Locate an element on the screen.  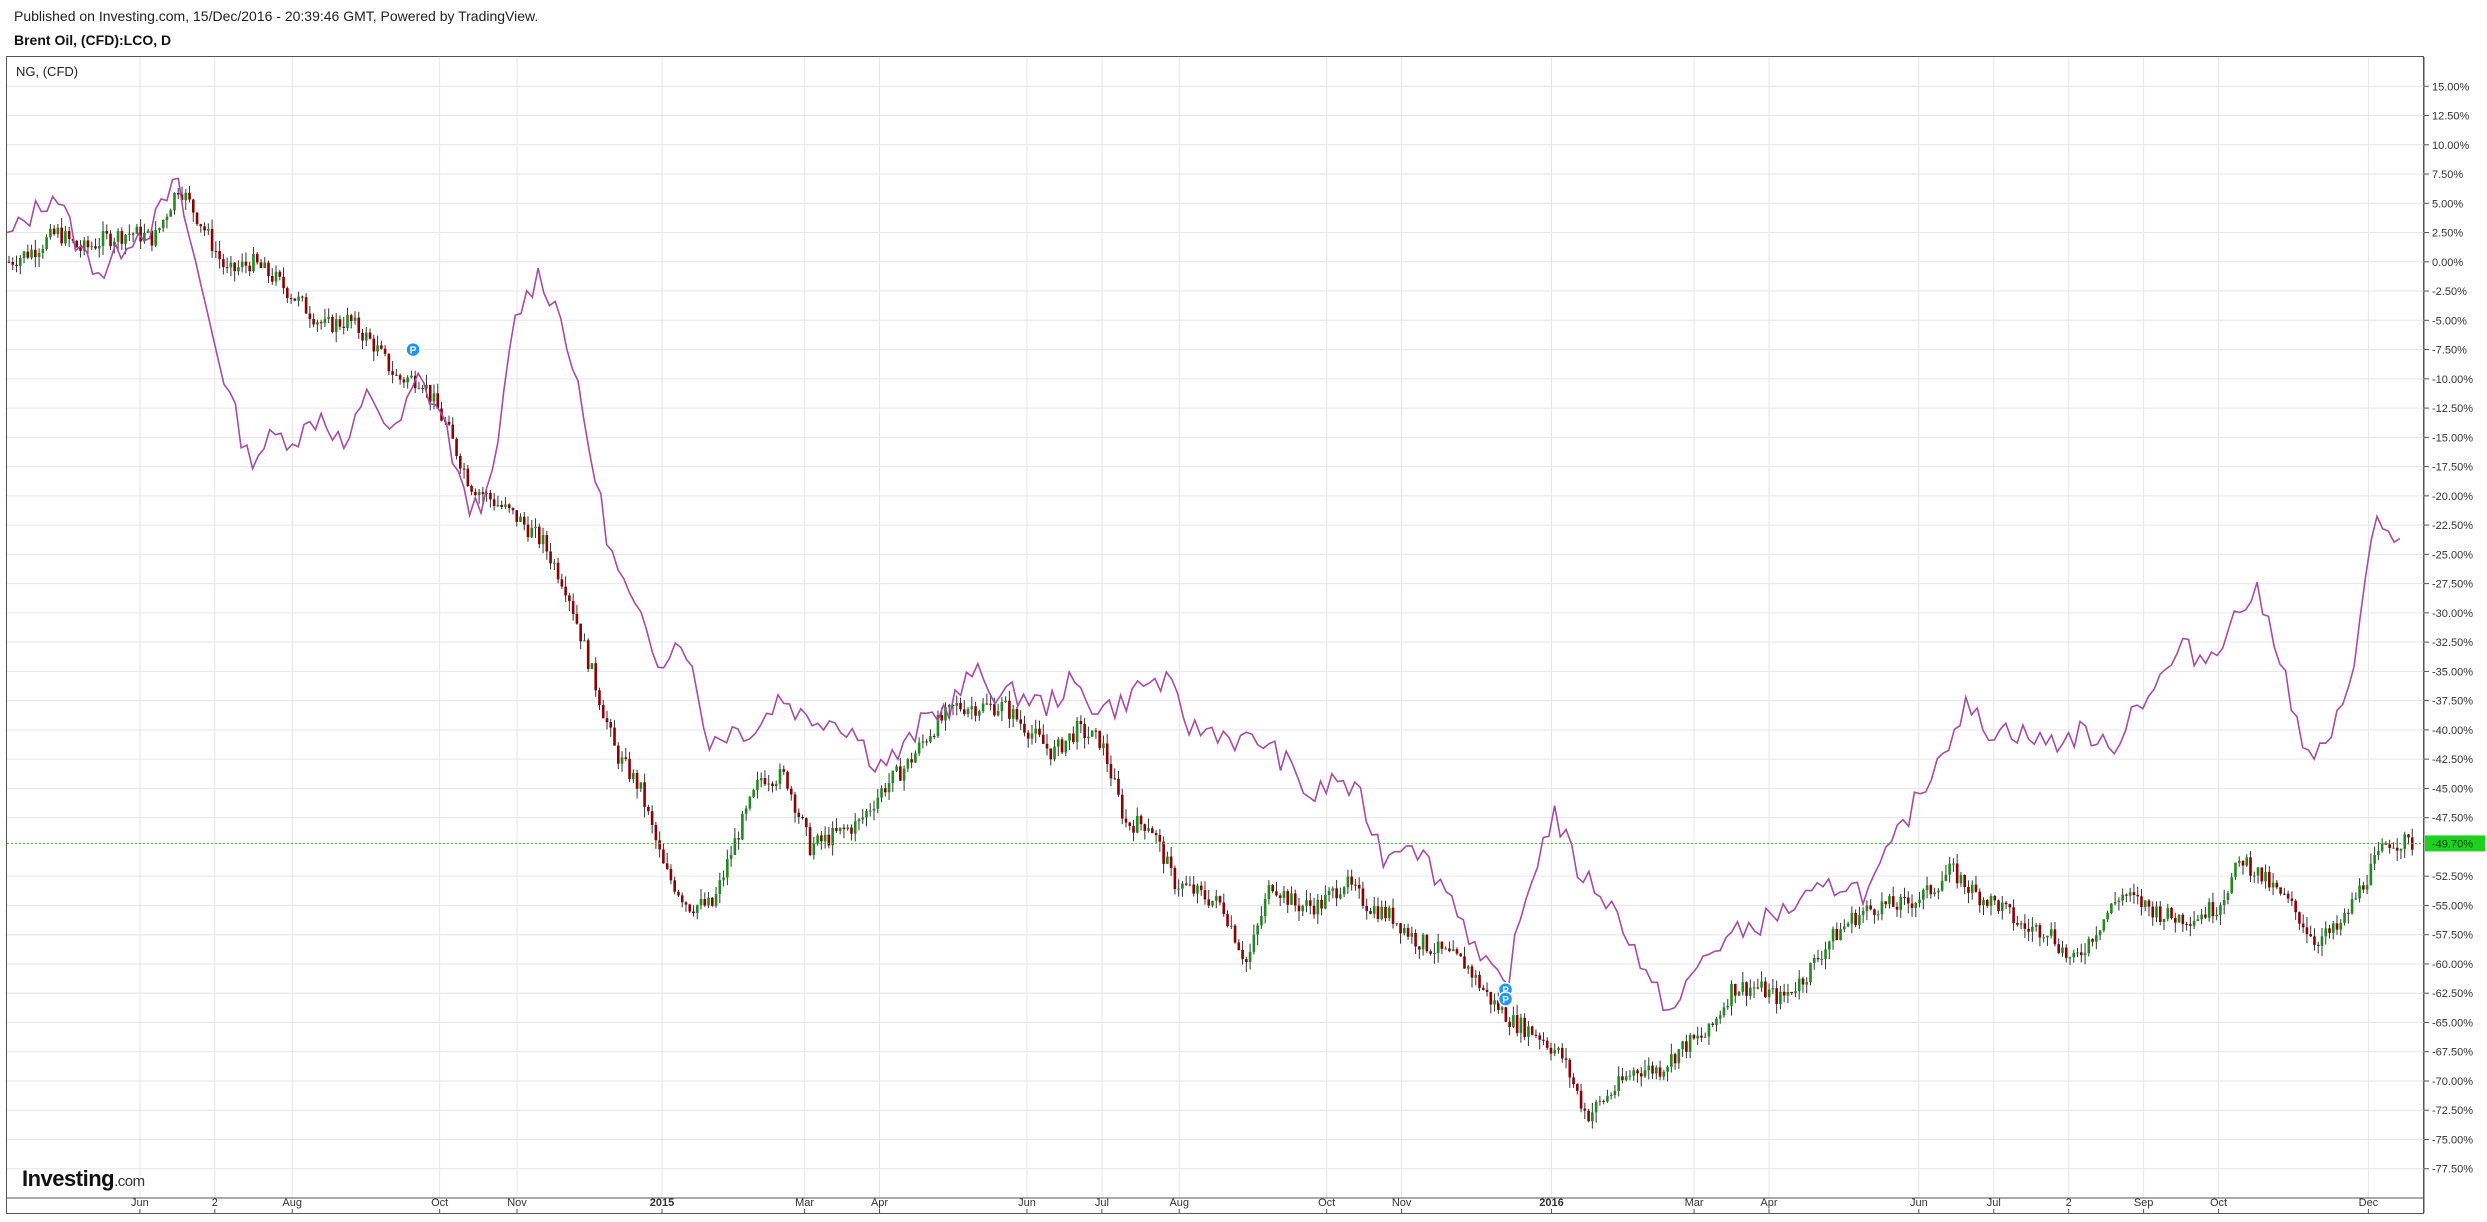
x-tick-label: Dec is located at coordinates (2369, 1203).